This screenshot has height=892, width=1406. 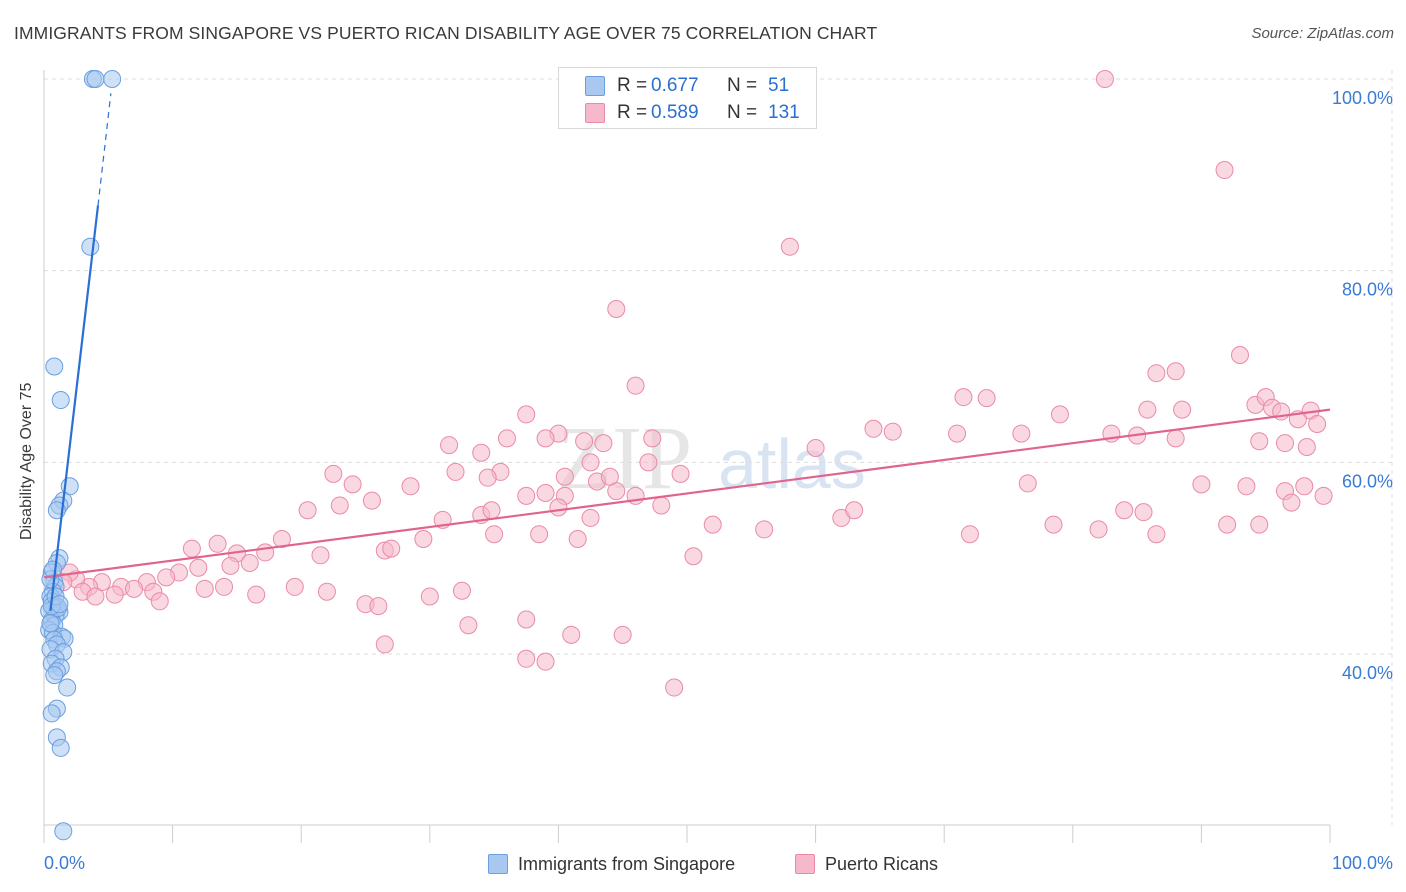 What do you see at coordinates (1367, 481) in the screenshot?
I see `y-tick-label: 60.0%` at bounding box center [1367, 481].